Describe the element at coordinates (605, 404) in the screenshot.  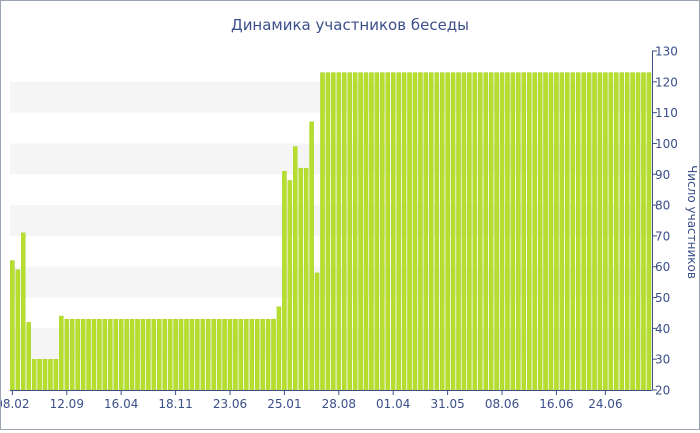
I see `x-tick-label: 24.06` at that location.